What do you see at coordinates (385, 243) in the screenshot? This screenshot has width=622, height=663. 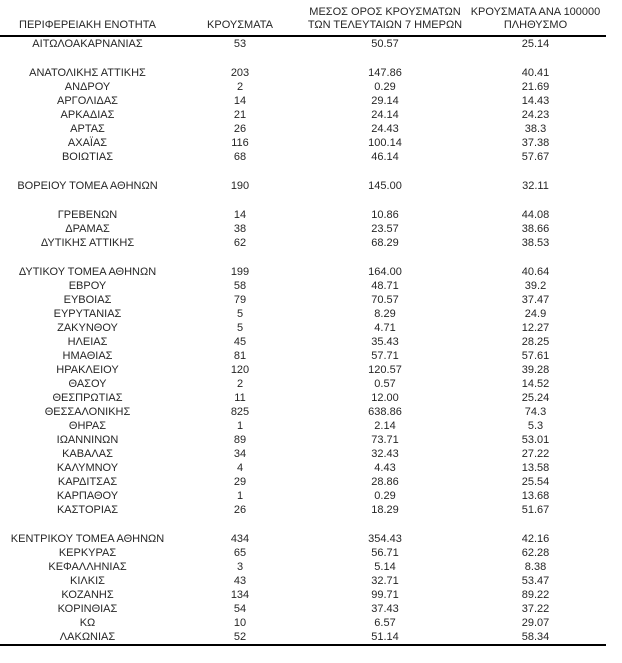 I see `avg7-cell: 68.29` at bounding box center [385, 243].